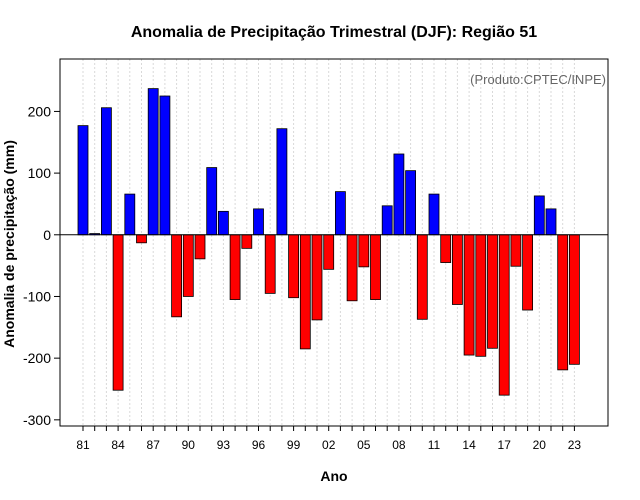  What do you see at coordinates (575, 445) in the screenshot?
I see `x-tick-label: 23` at bounding box center [575, 445].